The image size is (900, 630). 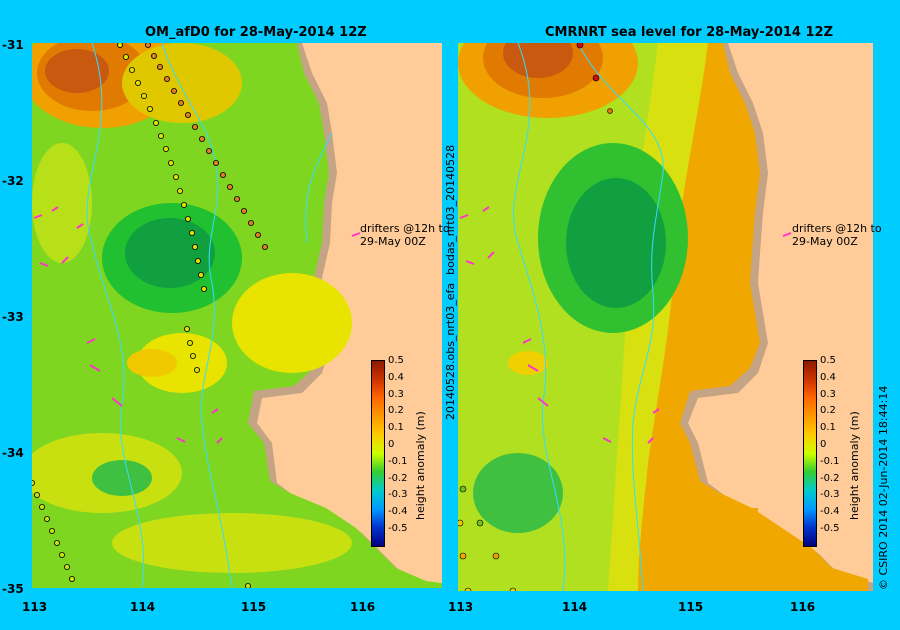 What do you see at coordinates (363, 607) in the screenshot?
I see `lon-tick-116-left: 116` at bounding box center [363, 607].